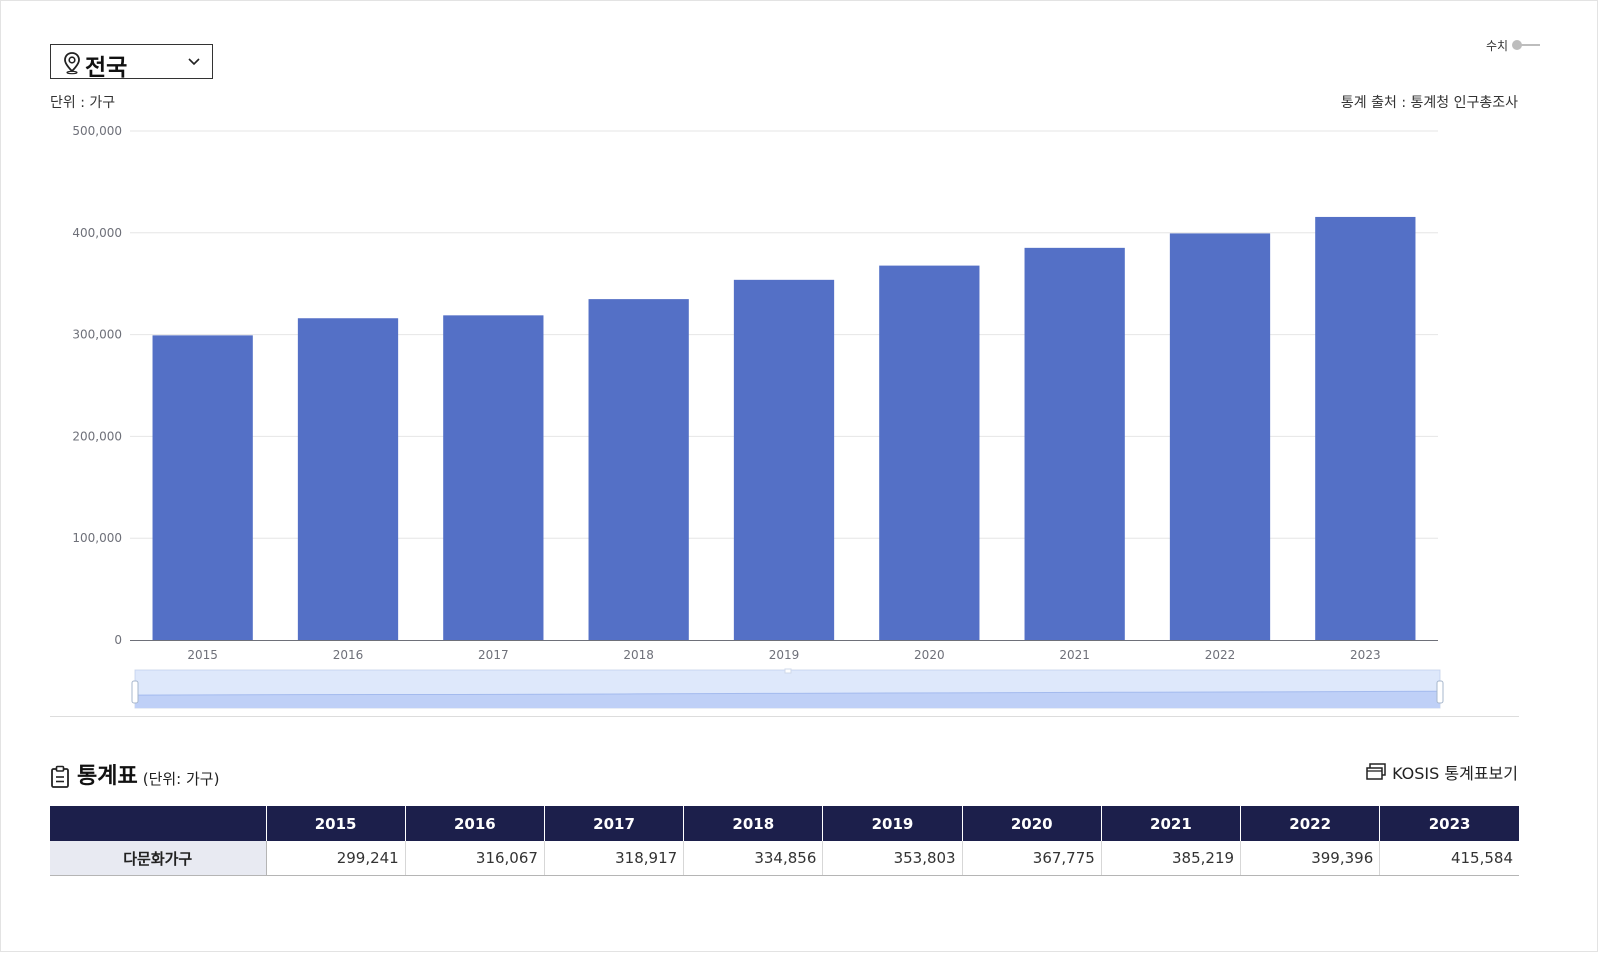 This screenshot has width=1600, height=954. What do you see at coordinates (1449, 823) in the screenshot?
I see `column-header: 2023` at bounding box center [1449, 823].